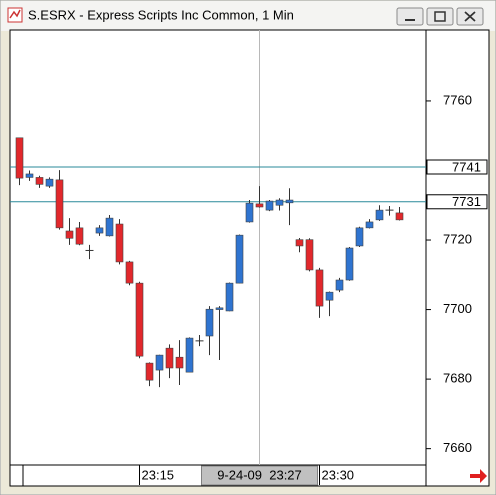 Image resolution: width=496 pixels, height=495 pixels. Describe the element at coordinates (16, 475) in the screenshot. I see `corner-box` at that location.